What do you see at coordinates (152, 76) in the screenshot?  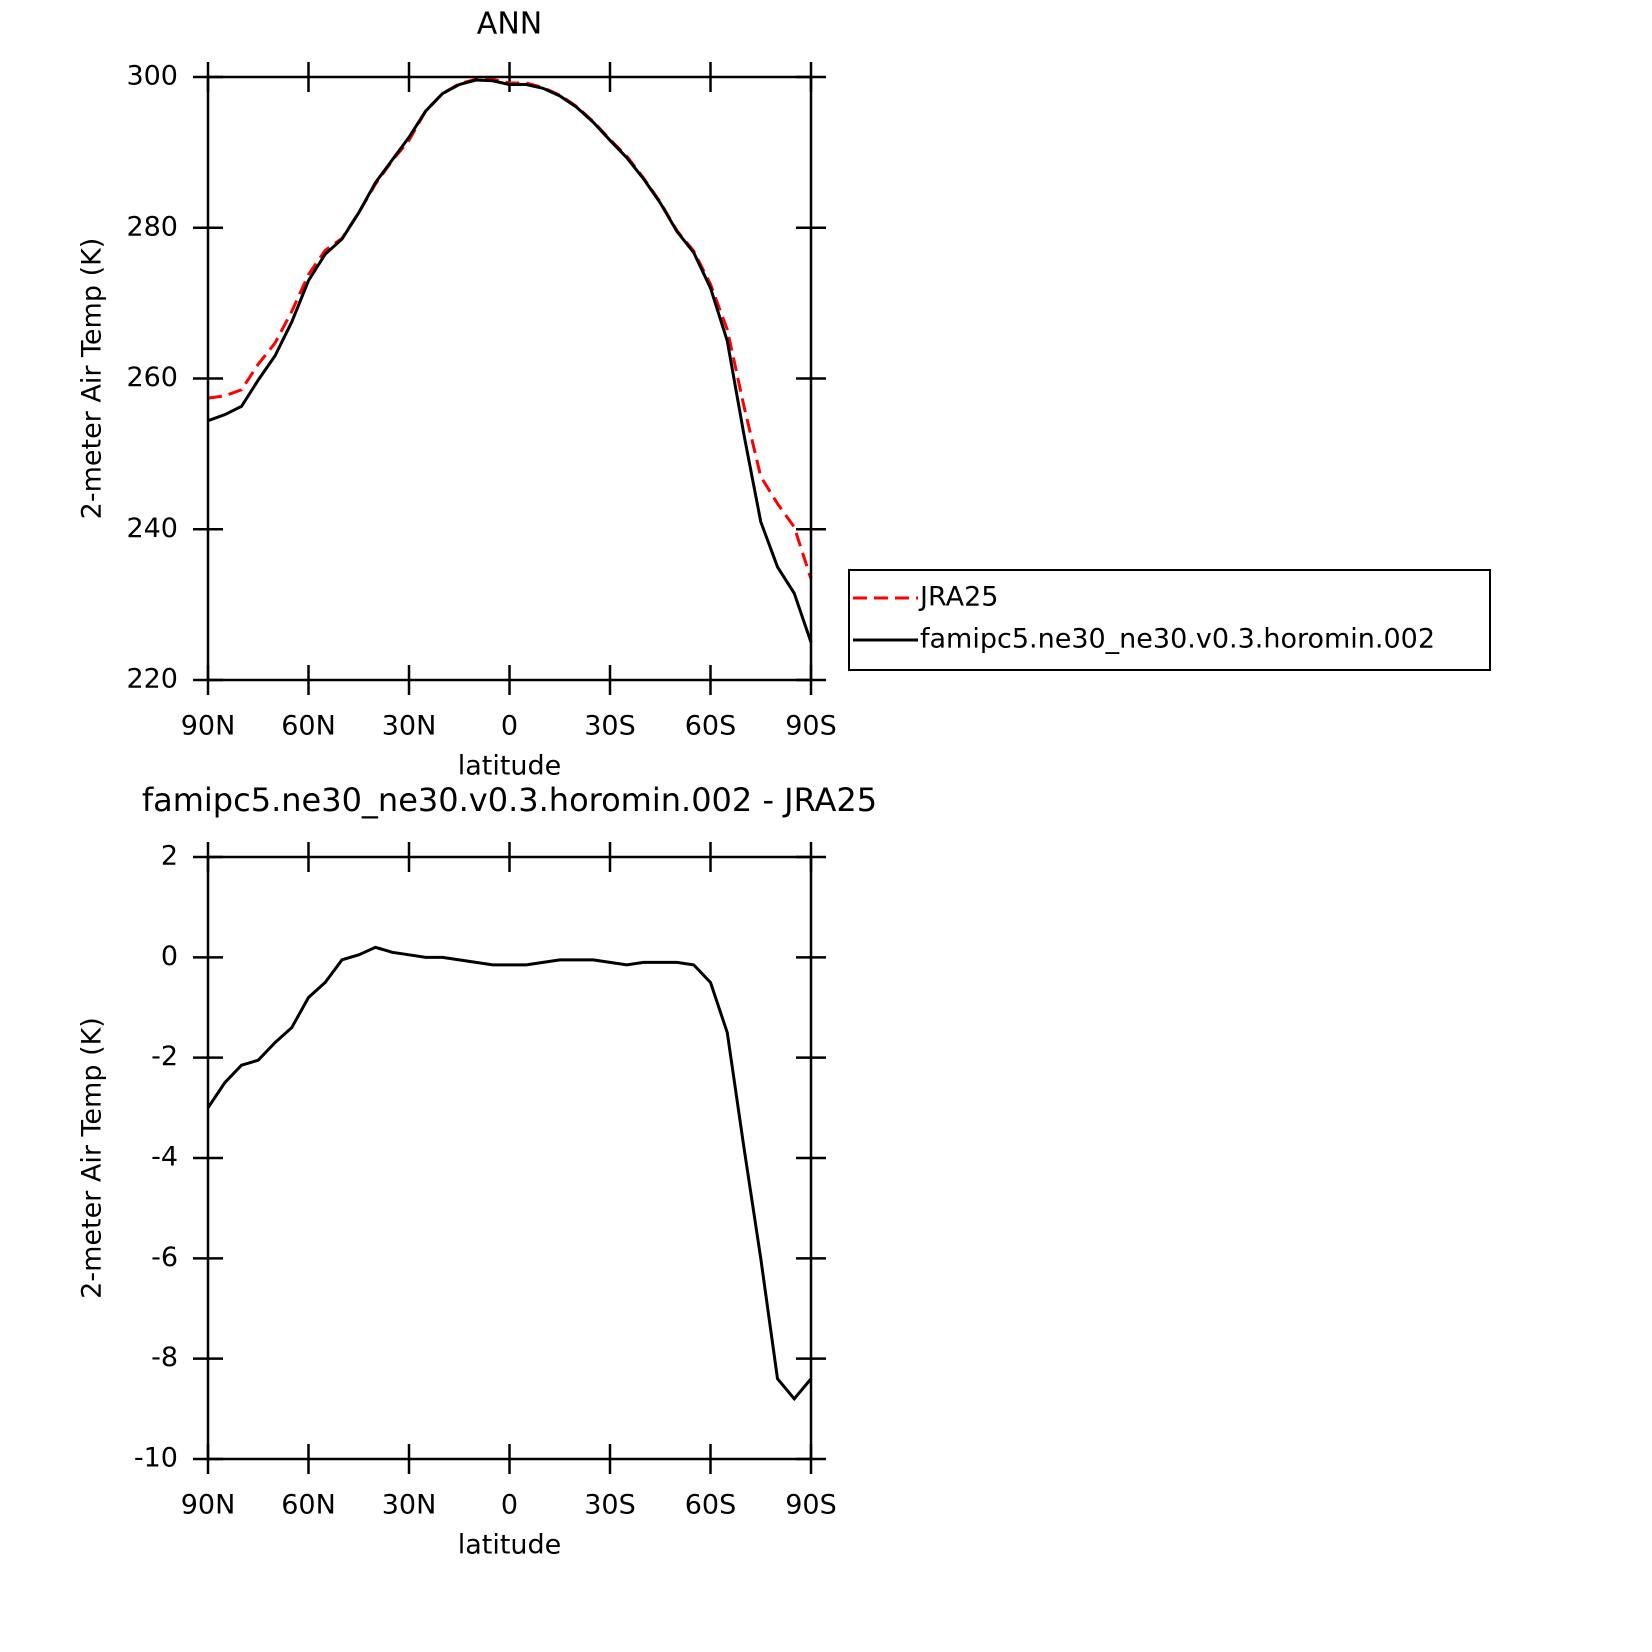 I see `y-tick-label: 300` at bounding box center [152, 76].